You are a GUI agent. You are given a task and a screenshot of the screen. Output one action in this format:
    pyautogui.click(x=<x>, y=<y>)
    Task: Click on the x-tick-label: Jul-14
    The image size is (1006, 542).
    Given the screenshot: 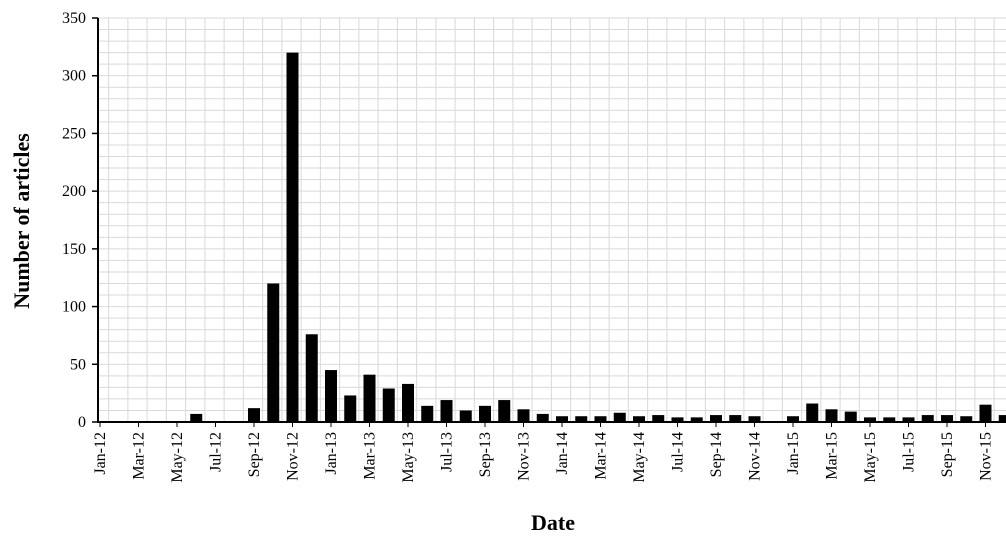 What is the action you would take?
    pyautogui.click(x=678, y=452)
    